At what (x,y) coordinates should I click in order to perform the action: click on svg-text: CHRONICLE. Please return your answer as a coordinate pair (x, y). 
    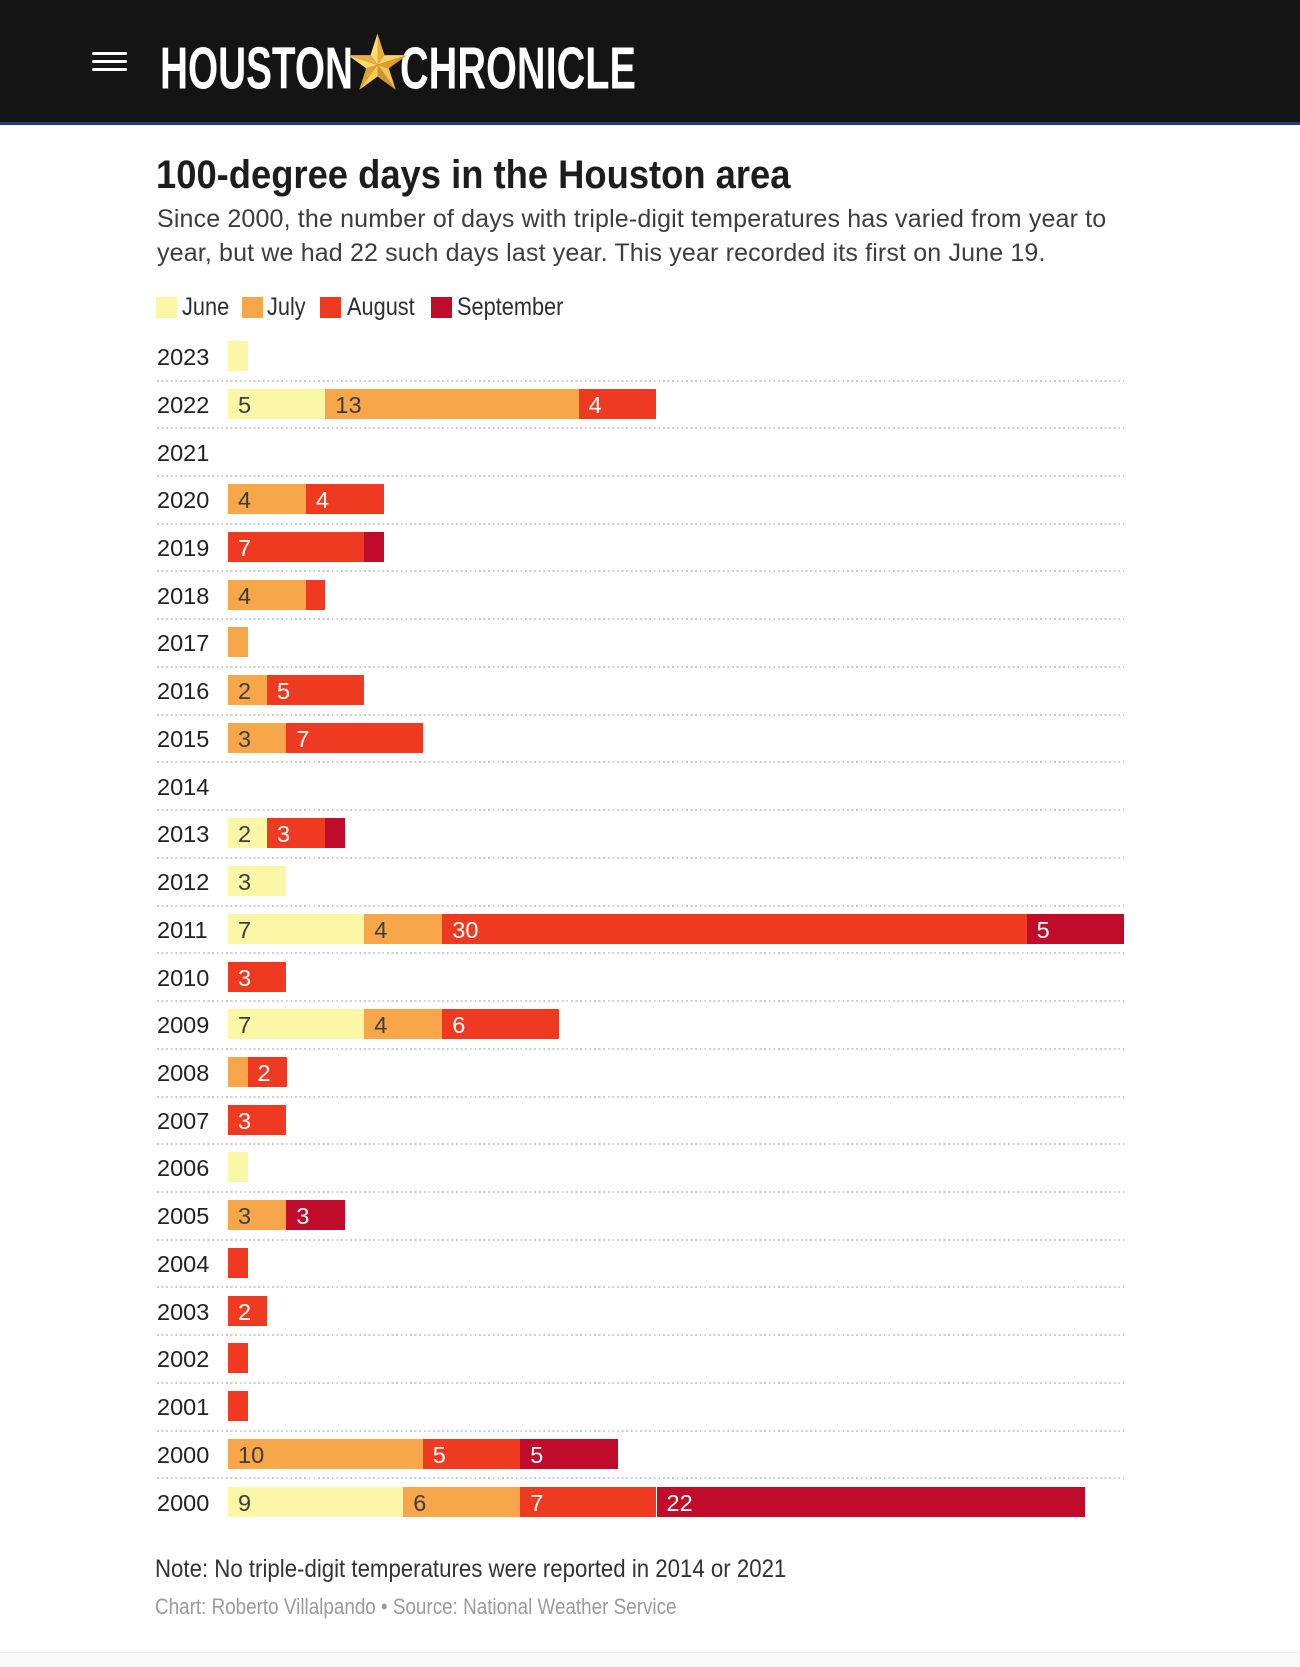
    Looking at the image, I should click on (518, 66).